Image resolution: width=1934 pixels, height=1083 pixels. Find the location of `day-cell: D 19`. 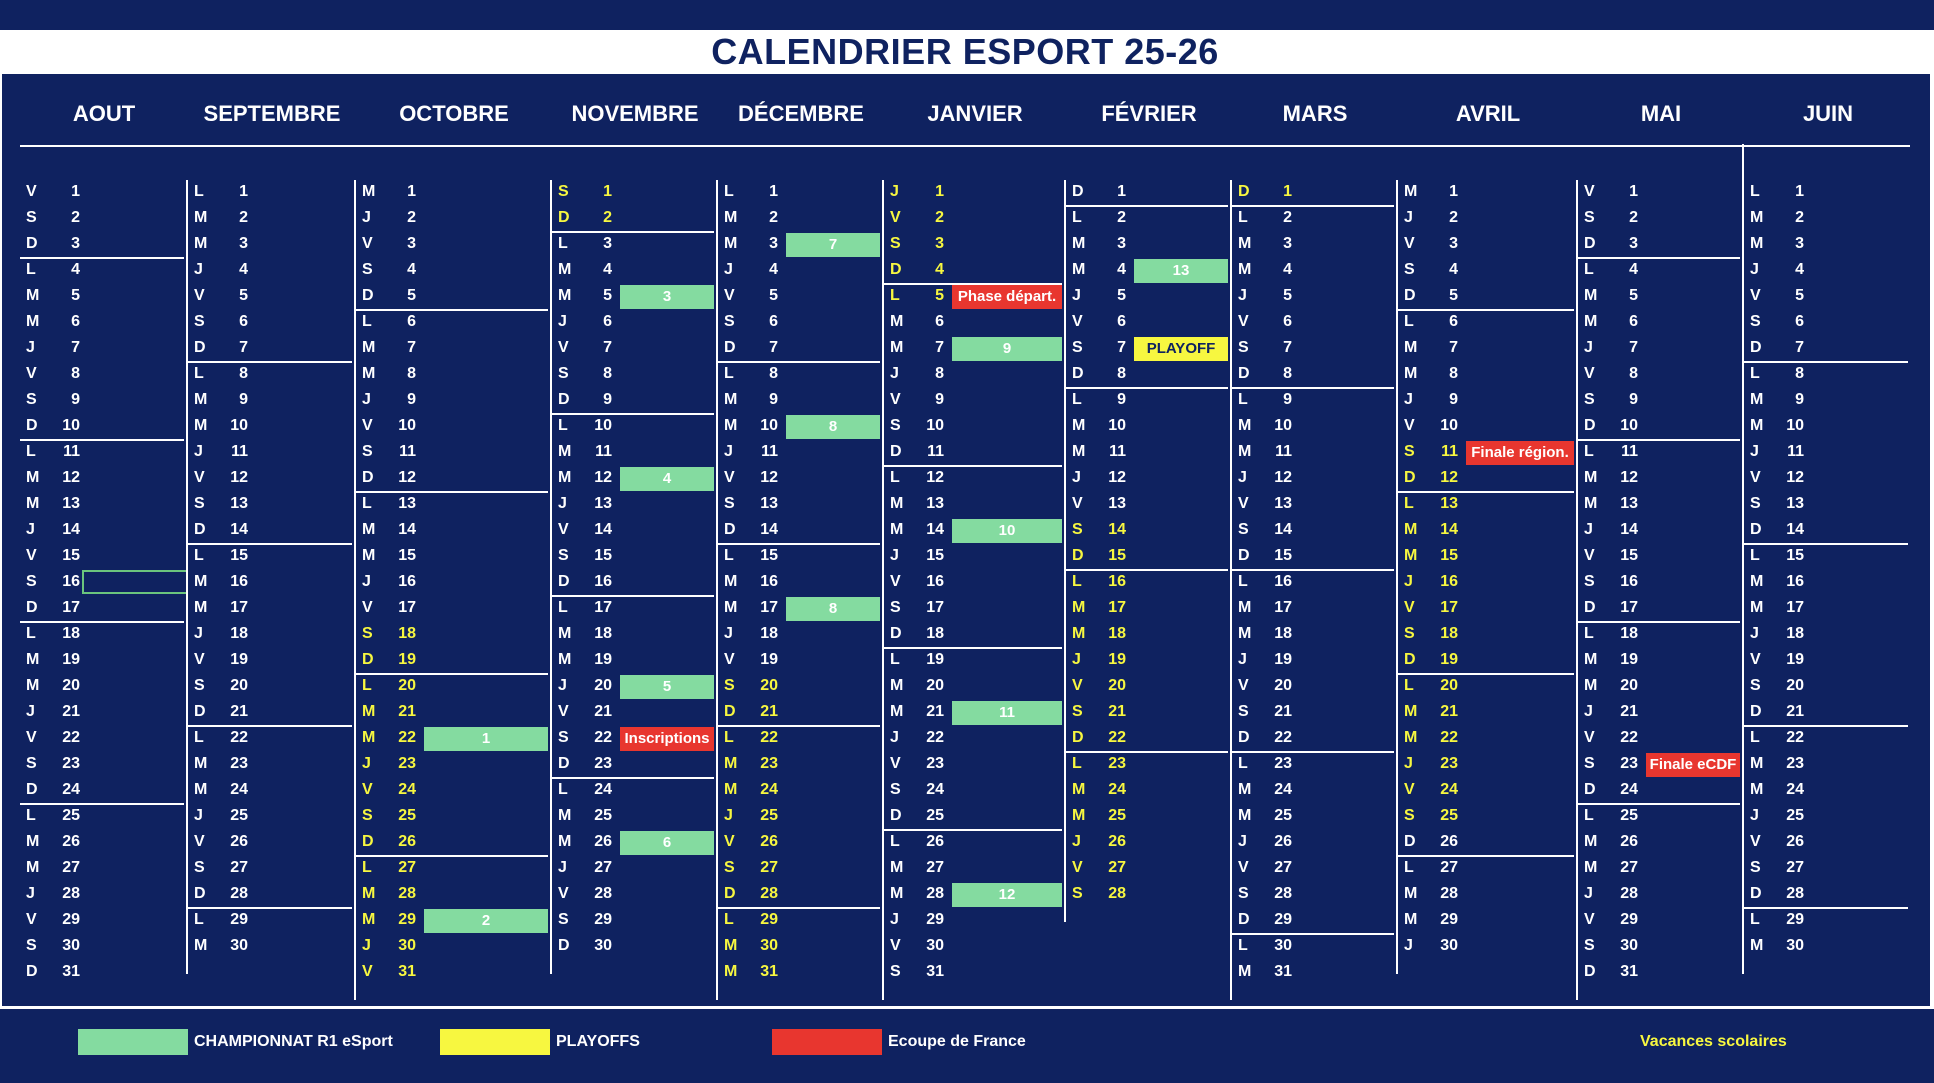

day-cell: D 19 is located at coordinates (454, 661).